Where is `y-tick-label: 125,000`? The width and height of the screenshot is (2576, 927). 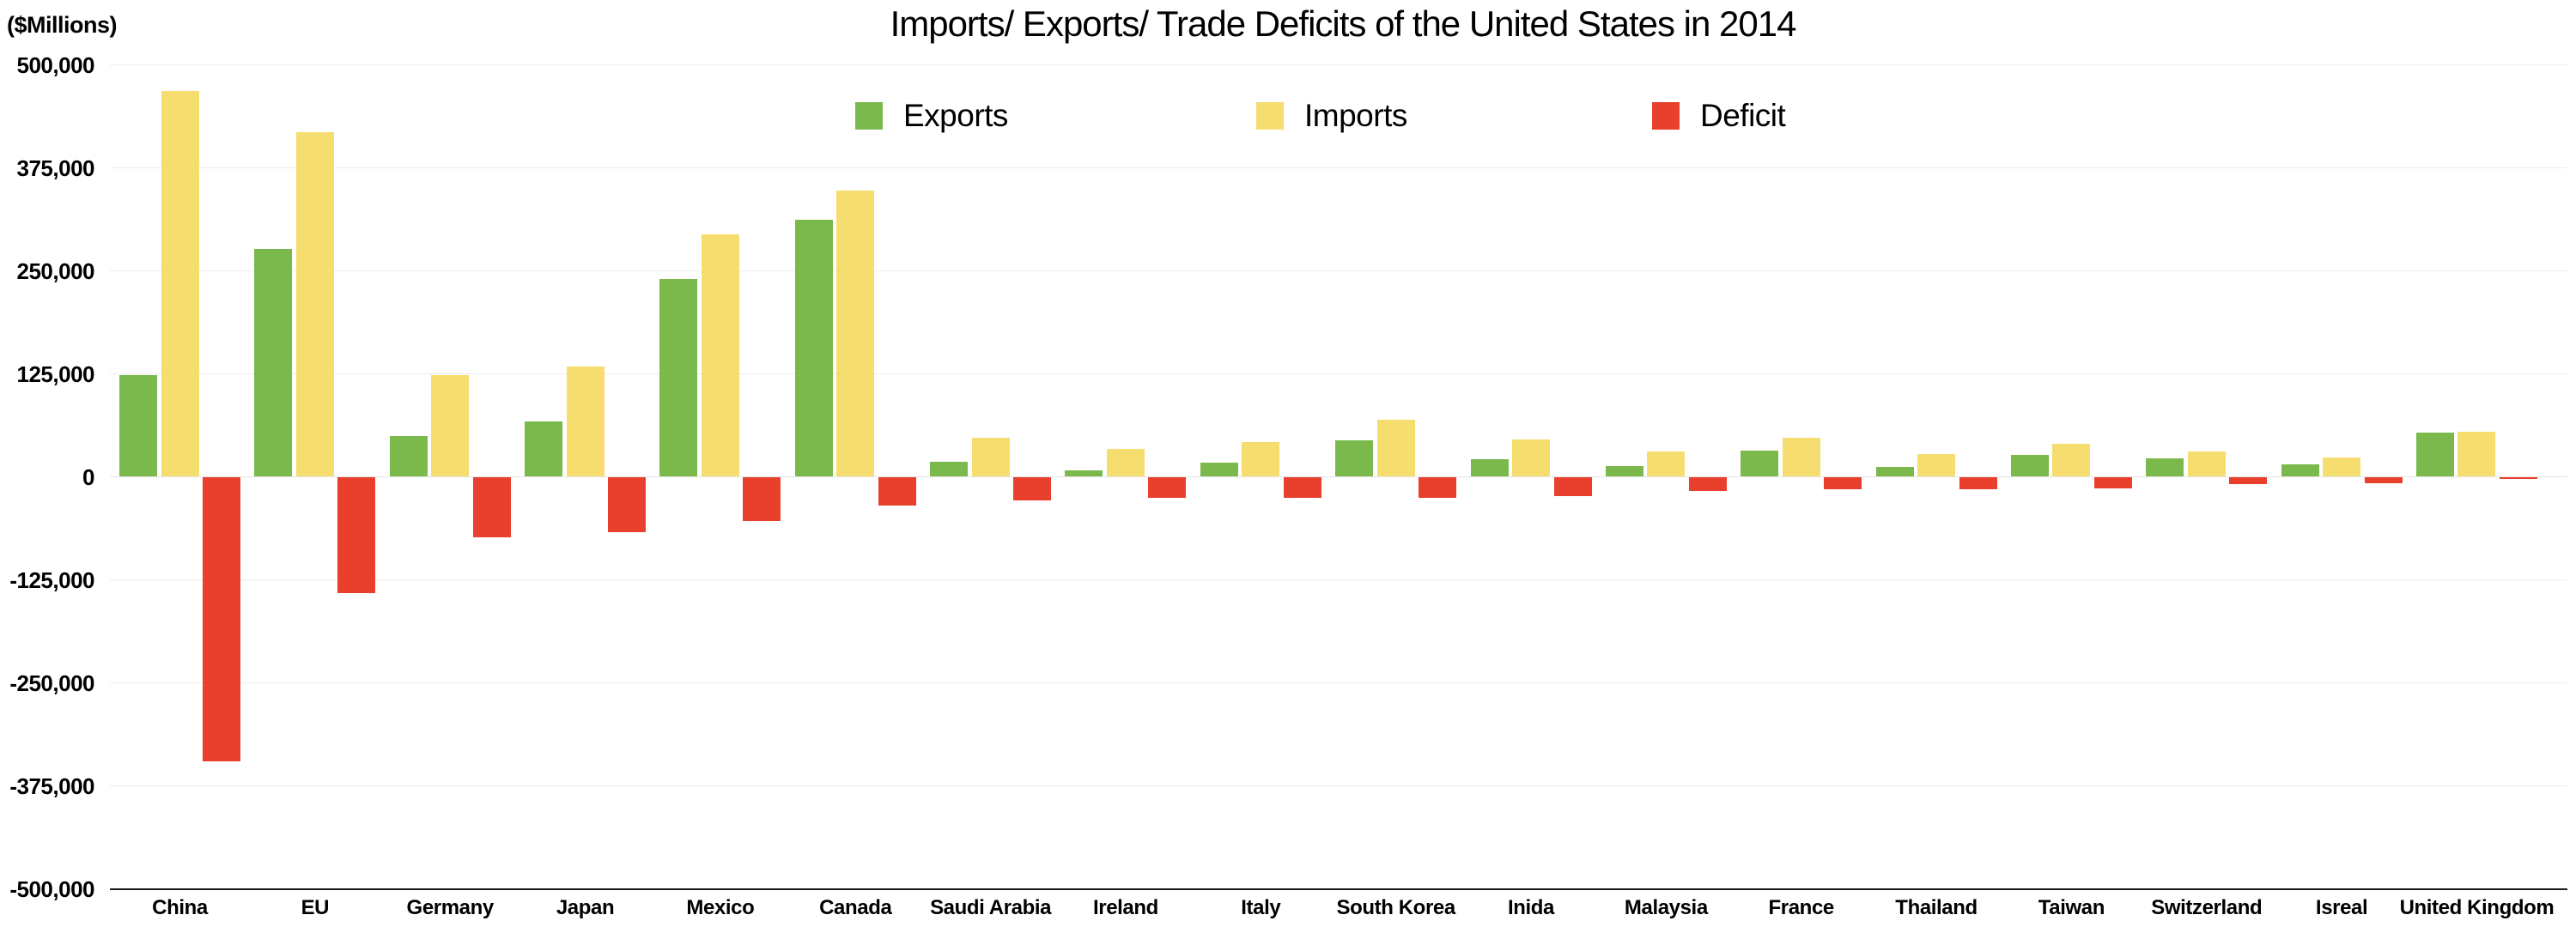 y-tick-label: 125,000 is located at coordinates (56, 373).